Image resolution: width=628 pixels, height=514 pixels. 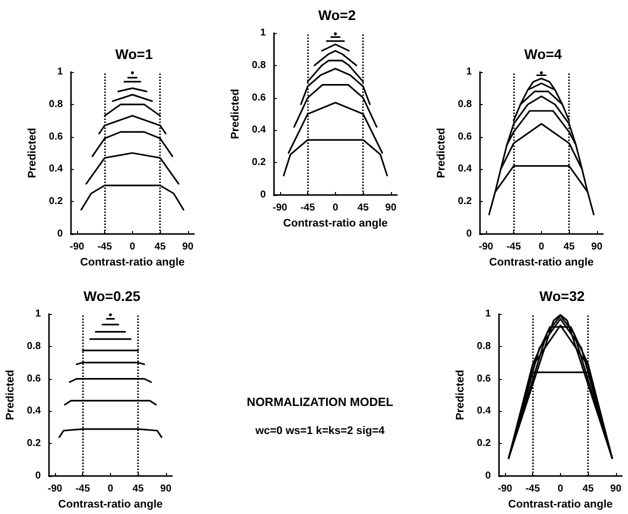 I want to click on chart-title: Wo=0.25, so click(x=112, y=296).